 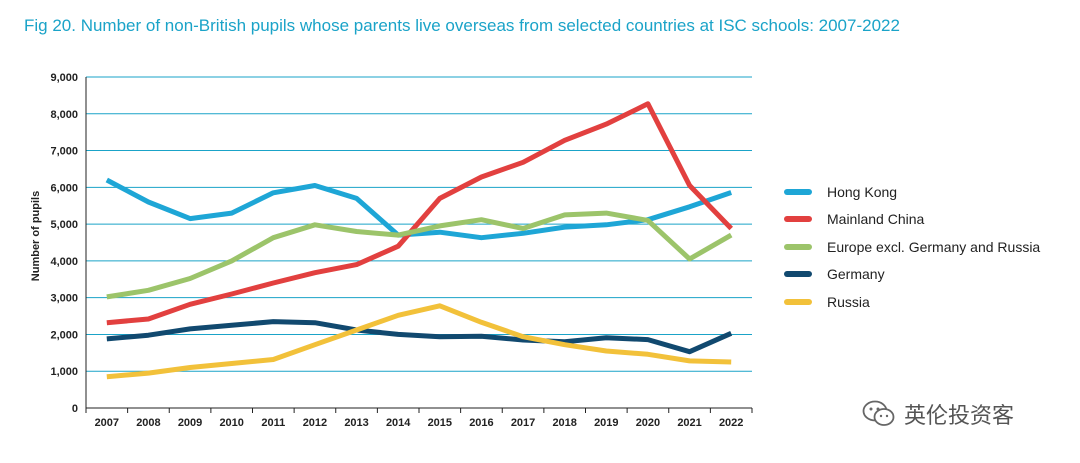 I want to click on x-tick-label: 2009, so click(x=190, y=423).